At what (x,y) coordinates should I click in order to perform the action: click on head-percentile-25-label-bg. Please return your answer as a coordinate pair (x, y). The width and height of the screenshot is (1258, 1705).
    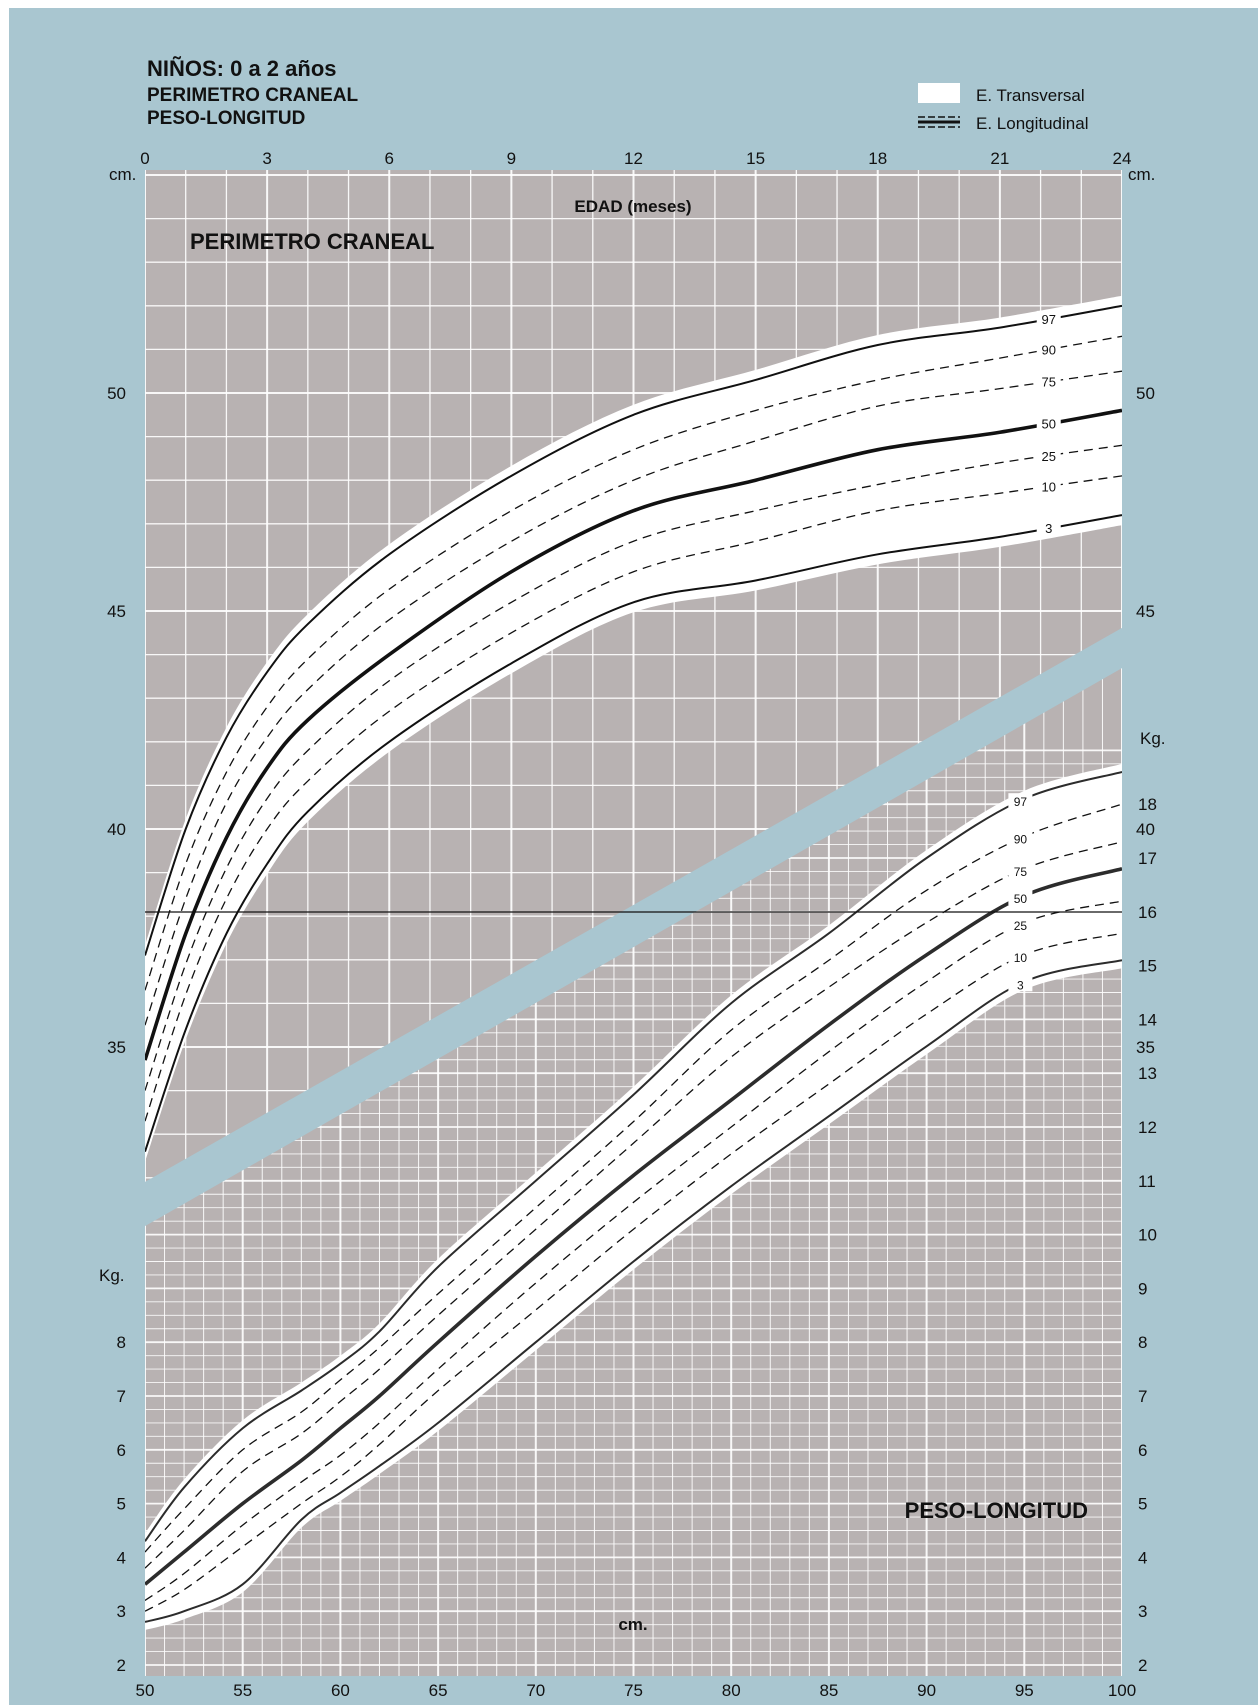
    Looking at the image, I should click on (1048, 455).